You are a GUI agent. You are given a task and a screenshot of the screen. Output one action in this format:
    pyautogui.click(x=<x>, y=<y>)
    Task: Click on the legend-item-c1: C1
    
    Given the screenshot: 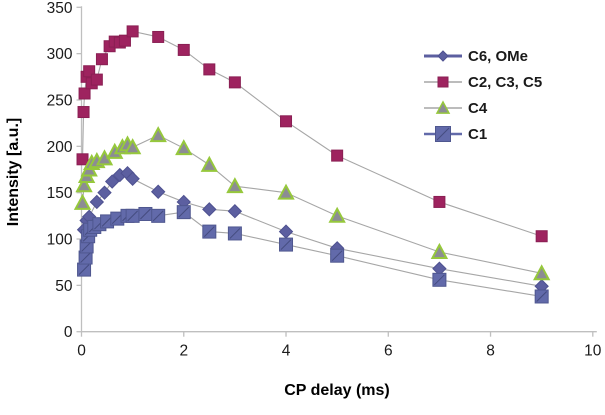 What is the action you would take?
    pyautogui.click(x=483, y=134)
    